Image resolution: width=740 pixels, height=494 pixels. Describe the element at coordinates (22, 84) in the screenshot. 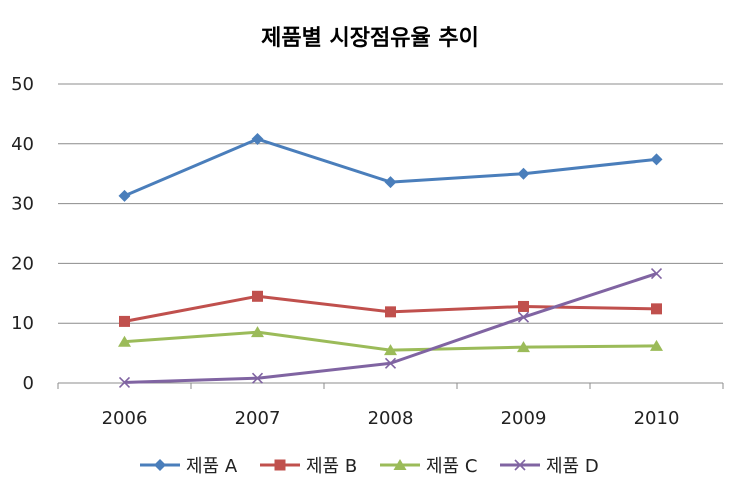

I see `y-tick-label: 50` at that location.